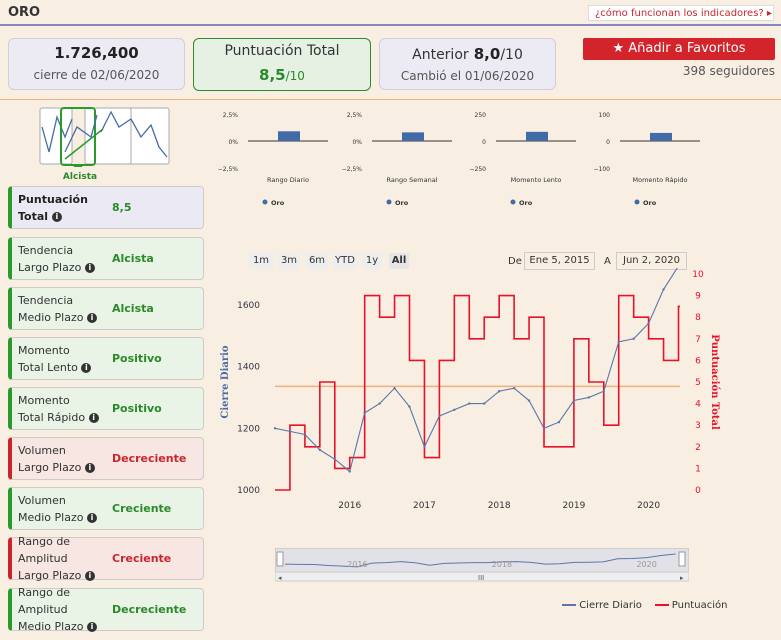  I want to click on chart-legend: Cierre Diario Puntuación, so click(644, 605).